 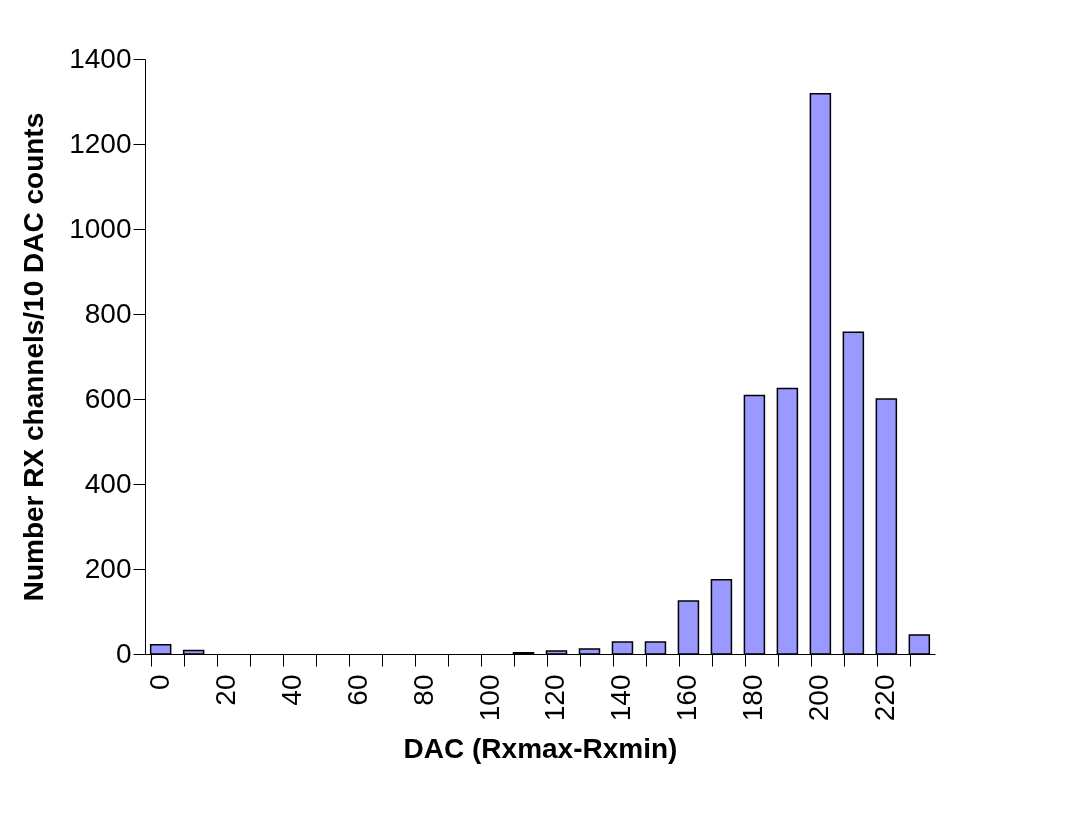 I want to click on x-tick-label: 220, so click(x=885, y=698).